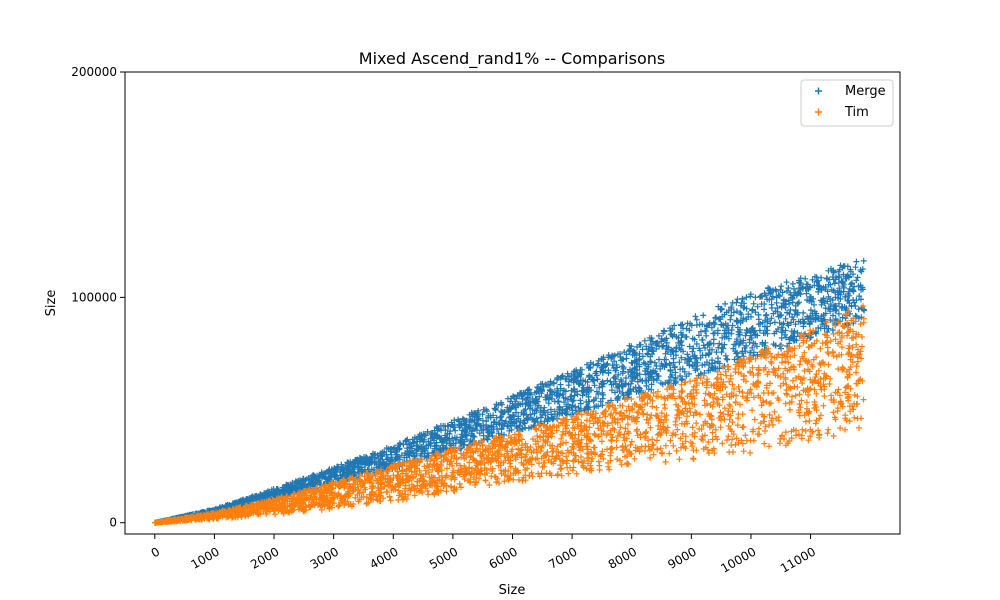 This screenshot has width=1000, height=600. What do you see at coordinates (512, 59) in the screenshot?
I see `chart-title: Mixed Ascend_rand1% -- Comparisons` at bounding box center [512, 59].